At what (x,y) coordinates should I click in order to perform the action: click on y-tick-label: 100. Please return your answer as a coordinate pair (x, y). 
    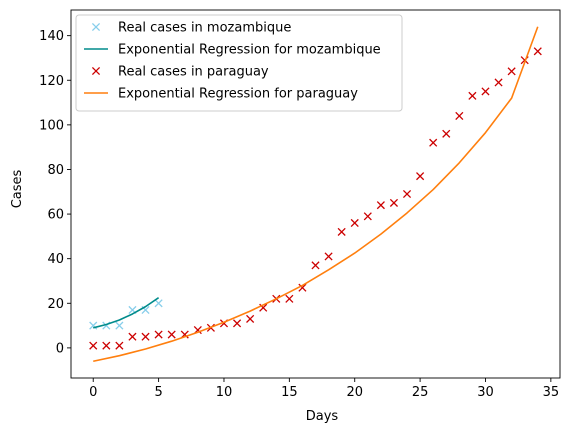
    Looking at the image, I should click on (51, 125).